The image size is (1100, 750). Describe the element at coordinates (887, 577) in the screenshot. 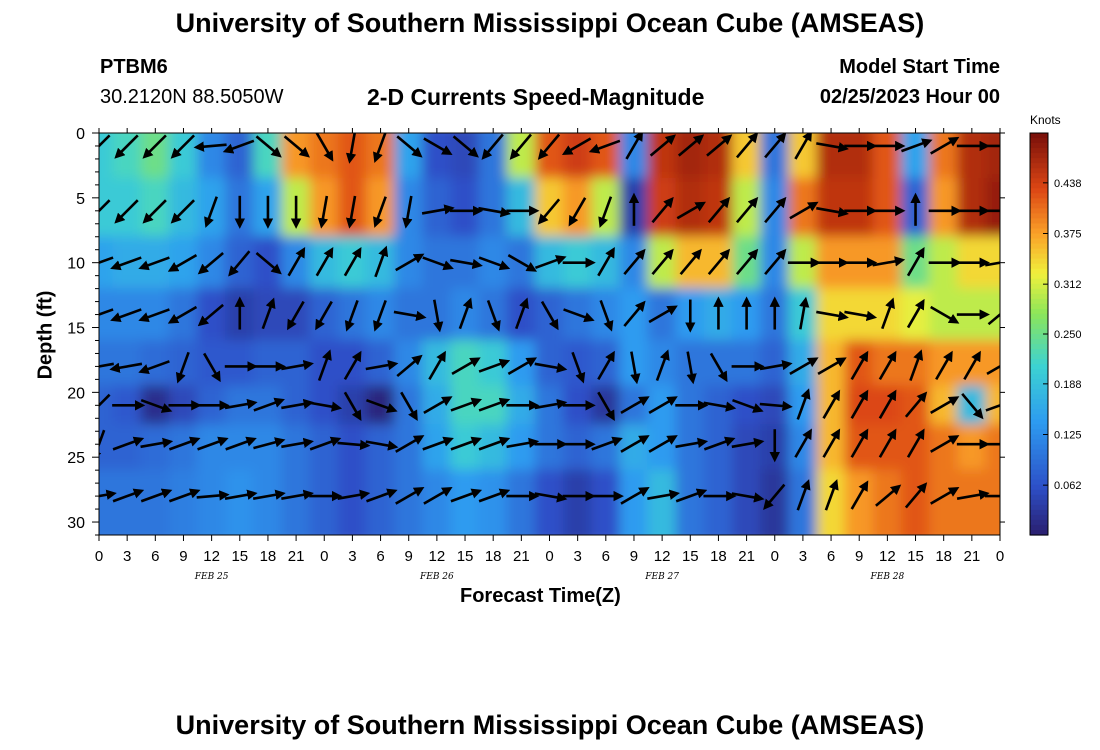

I see `date-label: FEB 28` at that location.